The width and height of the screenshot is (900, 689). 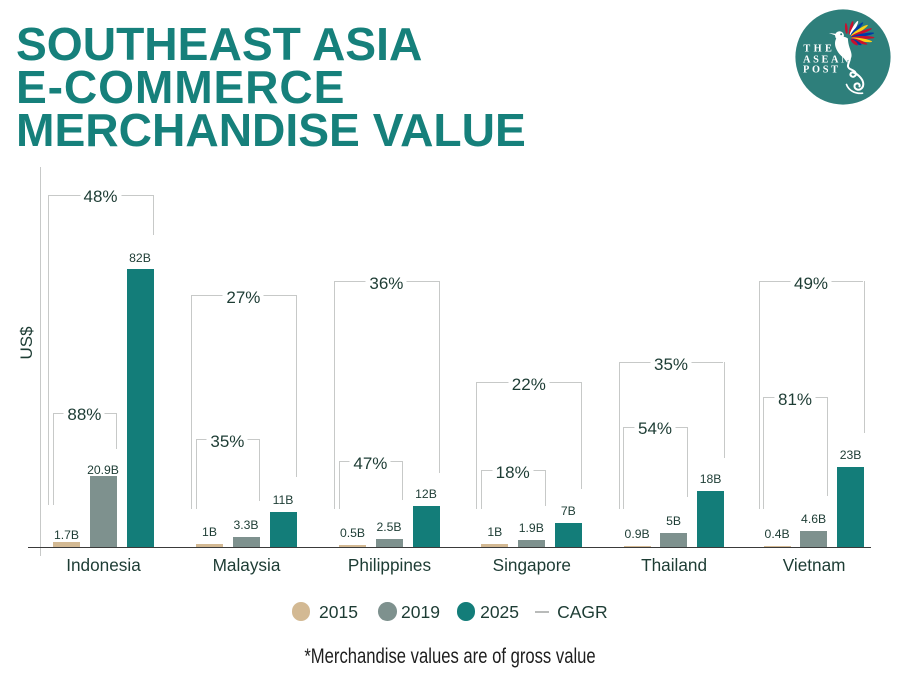 What do you see at coordinates (817, 49) in the screenshot?
I see `svg-text: THE` at bounding box center [817, 49].